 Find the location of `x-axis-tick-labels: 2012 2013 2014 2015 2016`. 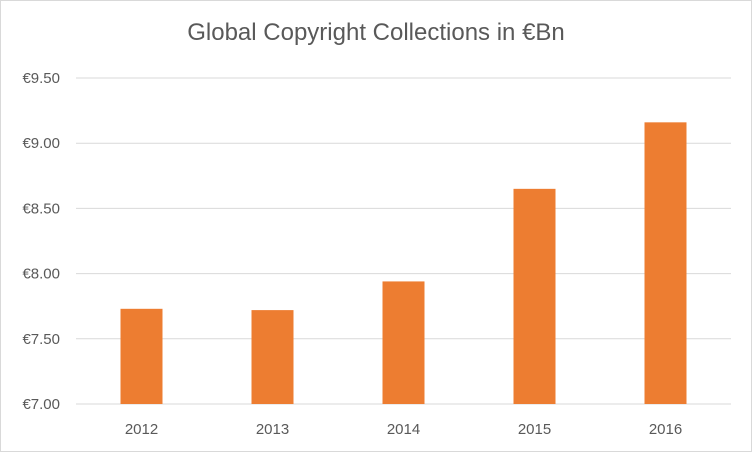

x-axis-tick-labels: 2012 2013 2014 2015 2016 is located at coordinates (403, 429).